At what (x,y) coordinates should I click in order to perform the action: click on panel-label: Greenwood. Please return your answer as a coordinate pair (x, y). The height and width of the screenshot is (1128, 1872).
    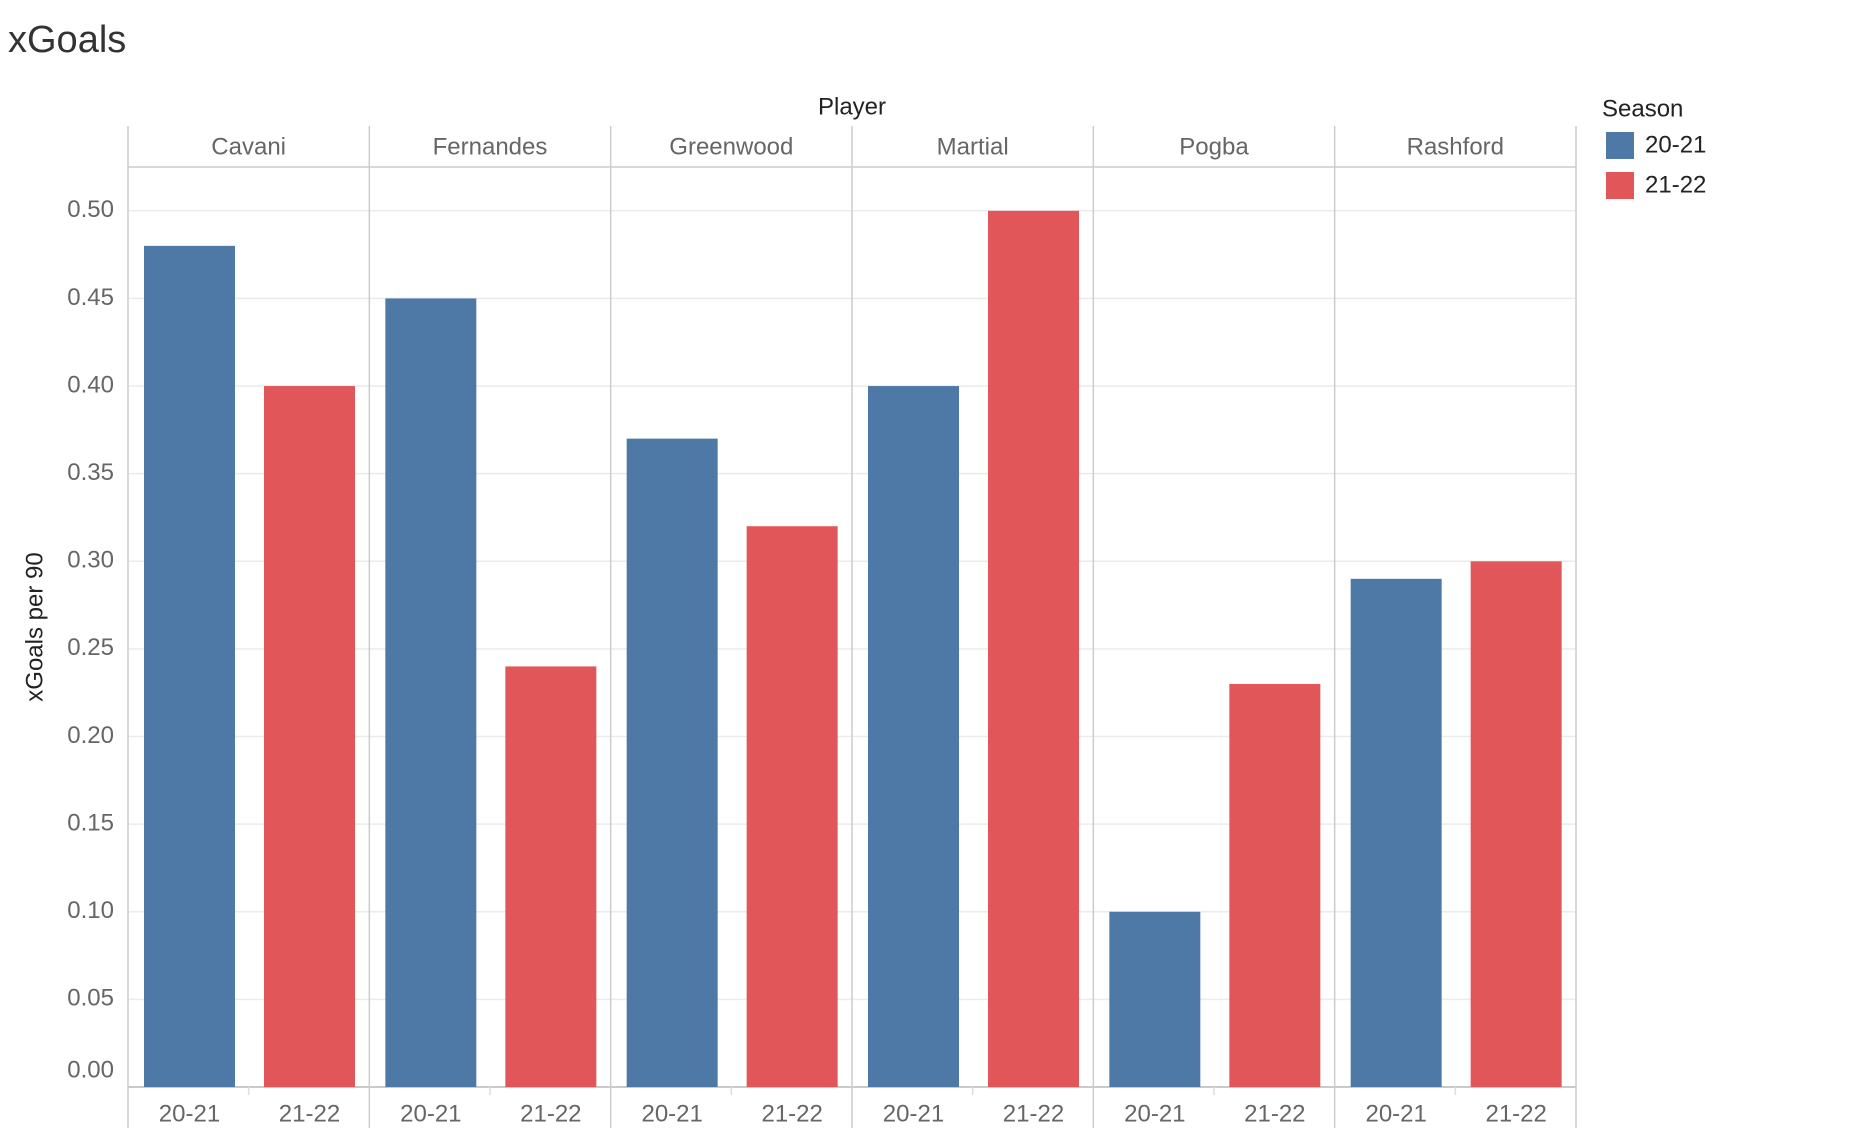
    Looking at the image, I should click on (731, 146).